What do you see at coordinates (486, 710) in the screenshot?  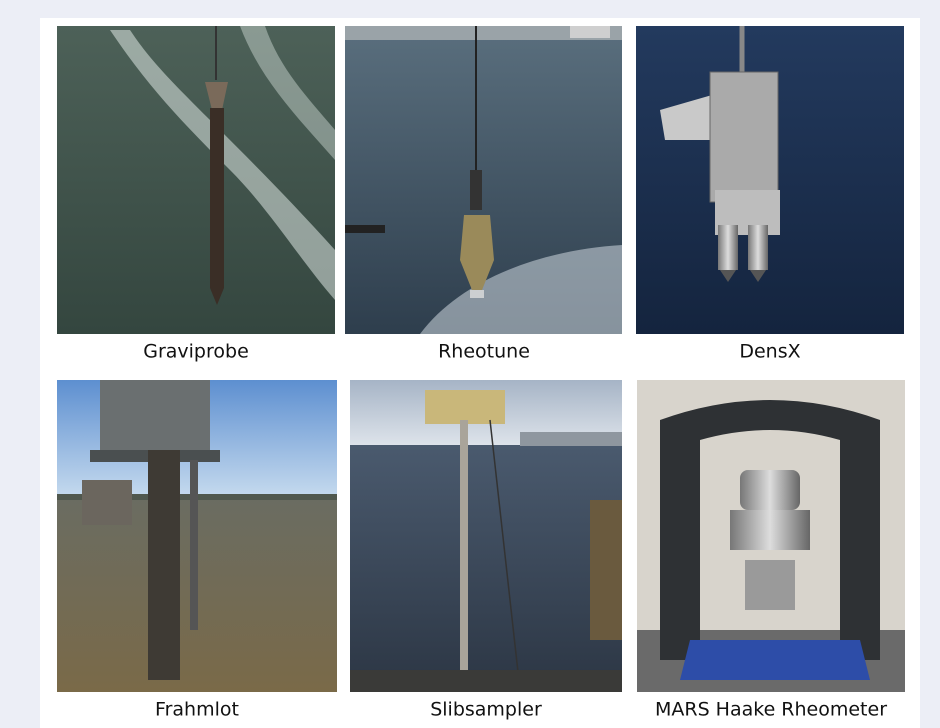 I see `caption: Slibsampler` at bounding box center [486, 710].